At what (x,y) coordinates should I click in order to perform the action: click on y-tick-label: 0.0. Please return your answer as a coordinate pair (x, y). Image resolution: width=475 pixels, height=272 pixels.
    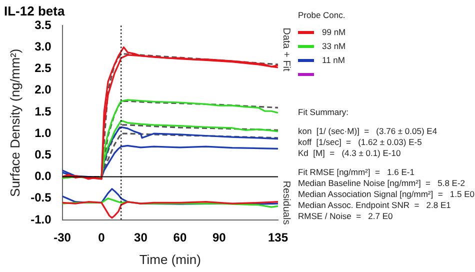
    Looking at the image, I should click on (43, 176).